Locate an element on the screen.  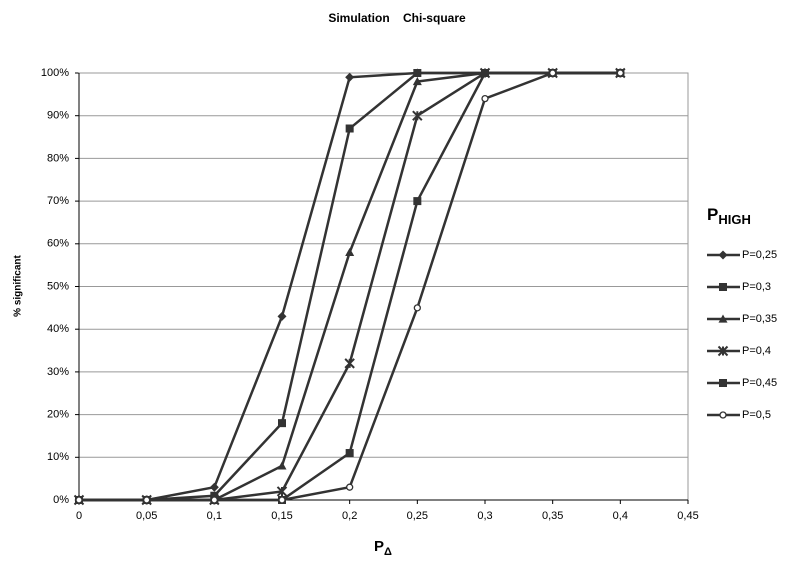
y-tick-label: 60% is located at coordinates (58, 244).